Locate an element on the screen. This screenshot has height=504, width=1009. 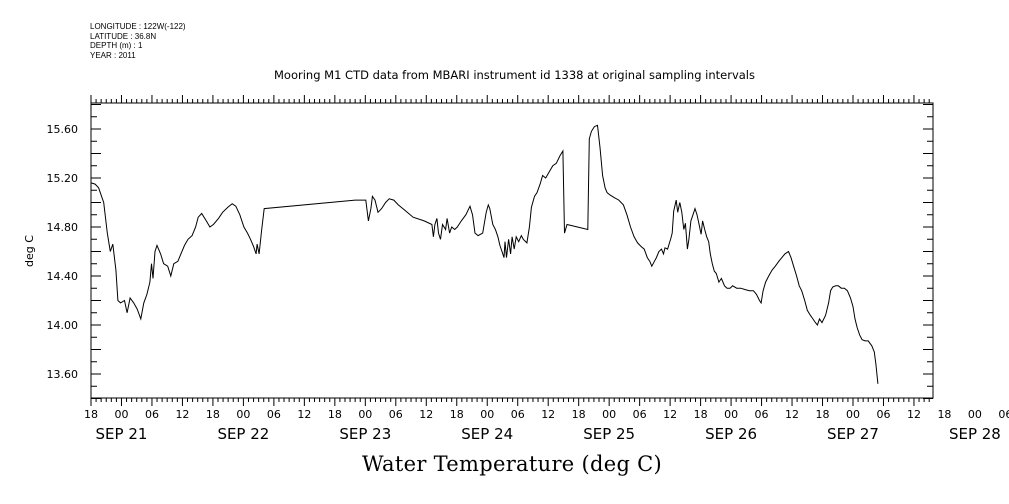
x-day-label: SEP 24 is located at coordinates (487, 434).